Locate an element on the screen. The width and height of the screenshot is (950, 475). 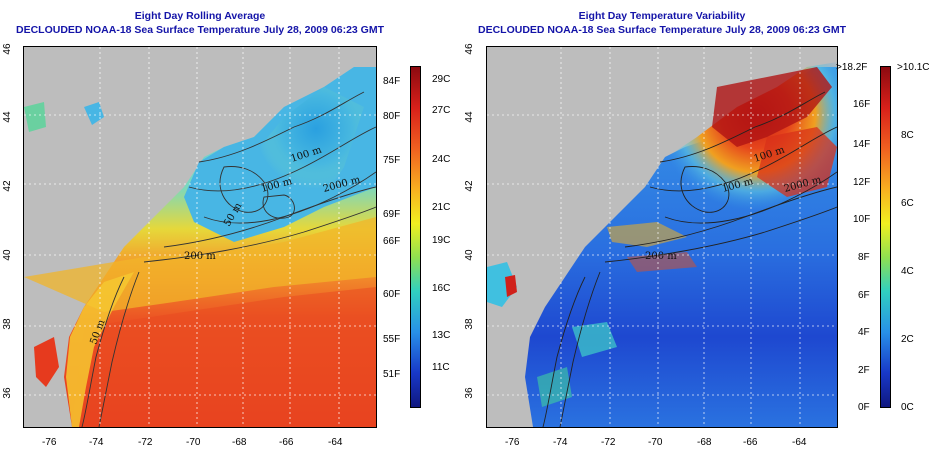
cbar-f-label: 6F is located at coordinates (864, 295).